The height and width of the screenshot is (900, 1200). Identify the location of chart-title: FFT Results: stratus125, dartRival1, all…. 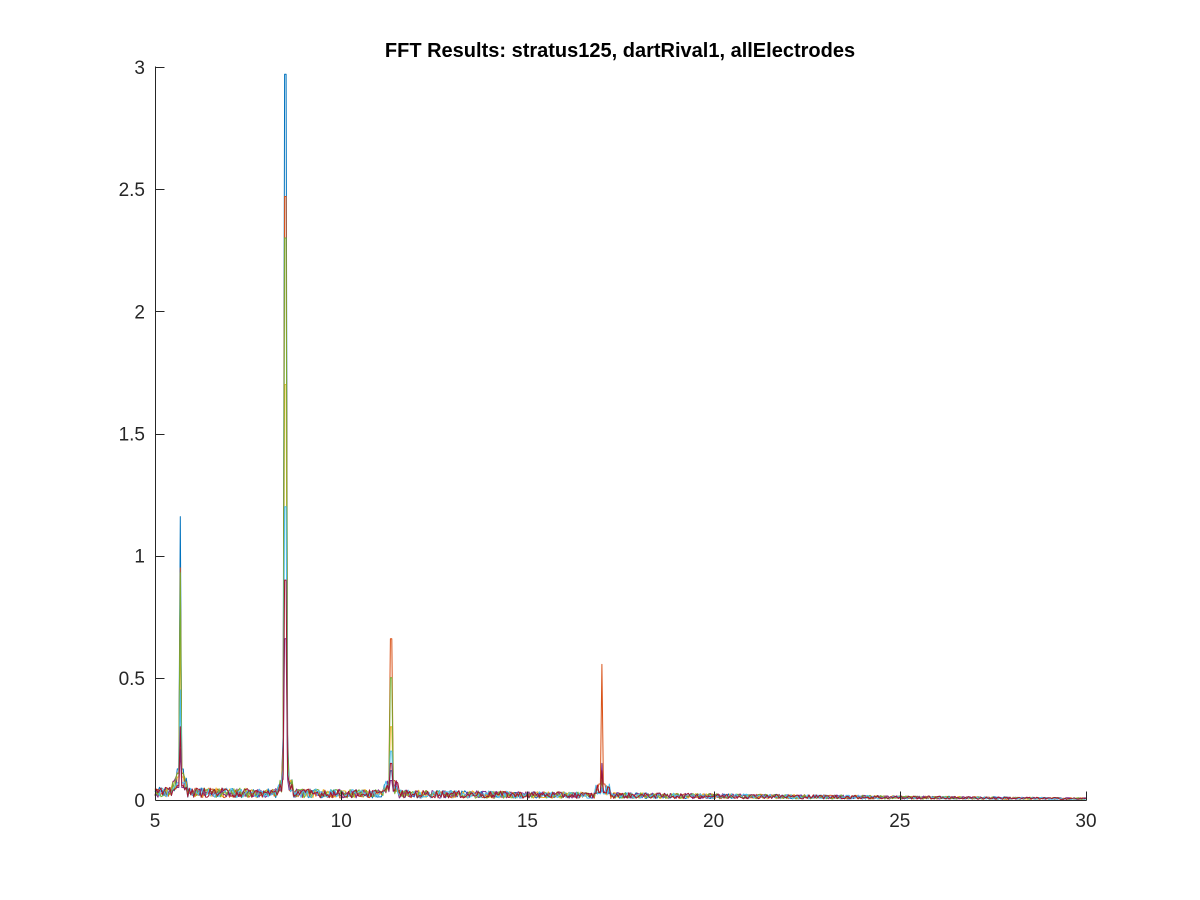
(620, 51).